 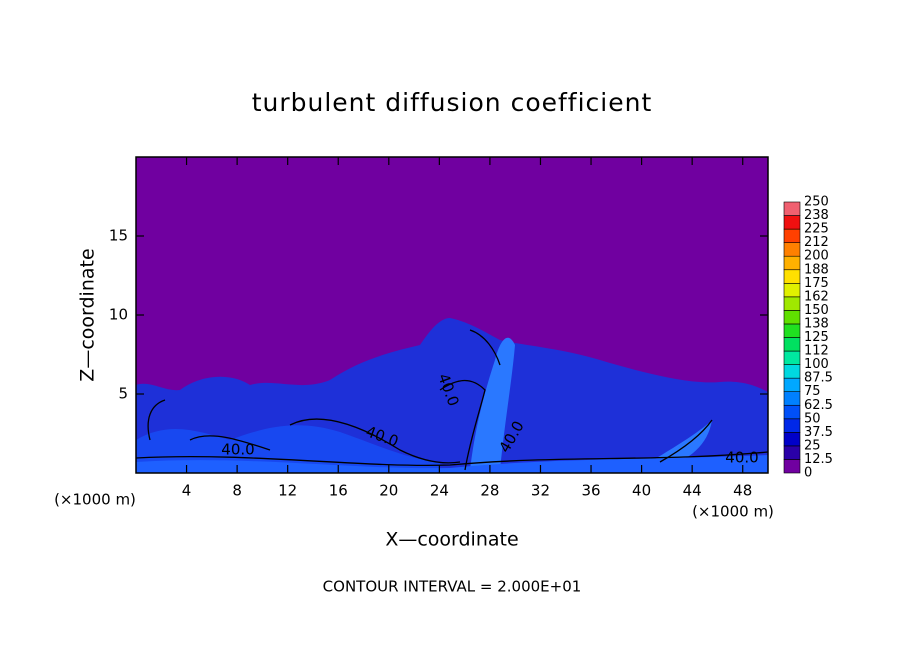 What do you see at coordinates (452, 102) in the screenshot?
I see `chart-title: turbulent diffusion coefficient` at bounding box center [452, 102].